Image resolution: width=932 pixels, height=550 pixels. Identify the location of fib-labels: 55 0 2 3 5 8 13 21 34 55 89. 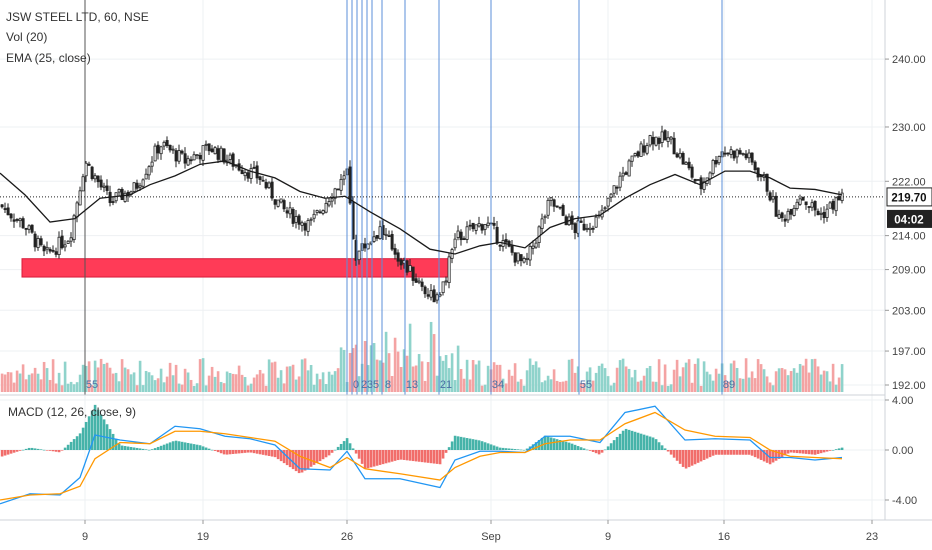
(410, 385).